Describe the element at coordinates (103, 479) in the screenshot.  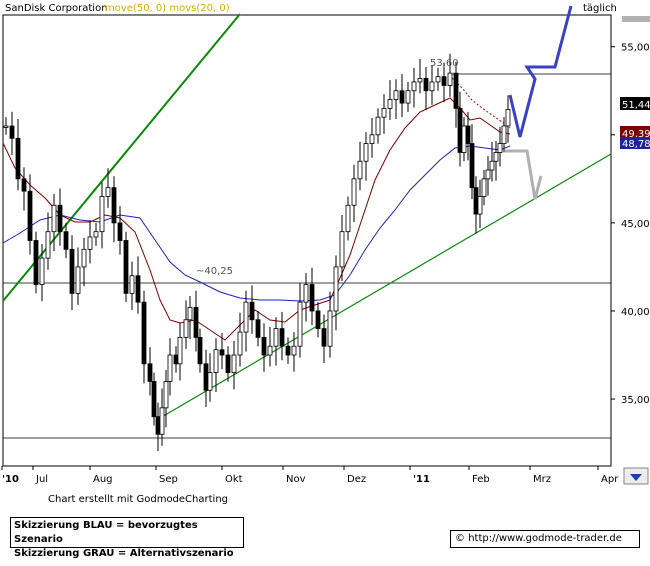
I see `x-tick-label: Aug` at that location.